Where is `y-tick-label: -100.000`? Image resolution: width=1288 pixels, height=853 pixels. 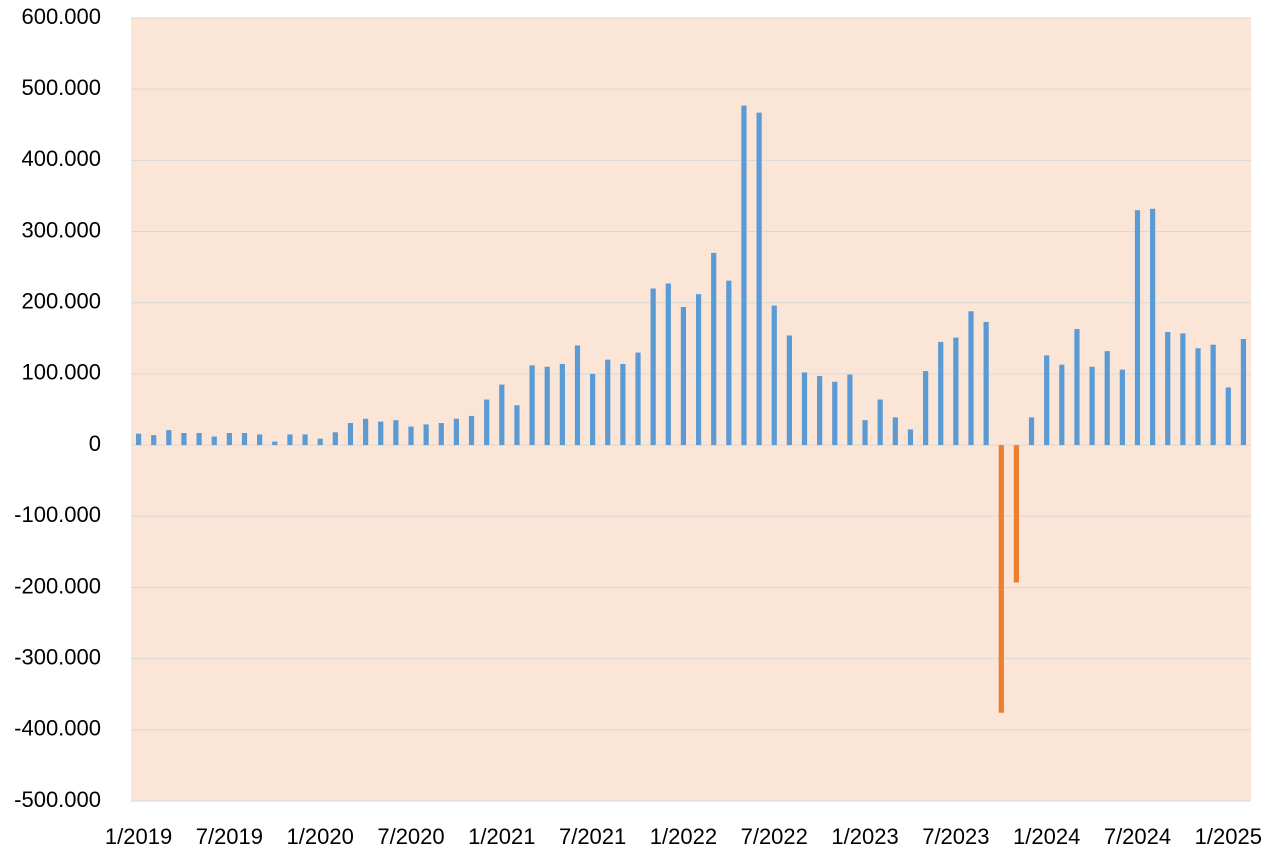
y-tick-label: -100.000 is located at coordinates (57, 514).